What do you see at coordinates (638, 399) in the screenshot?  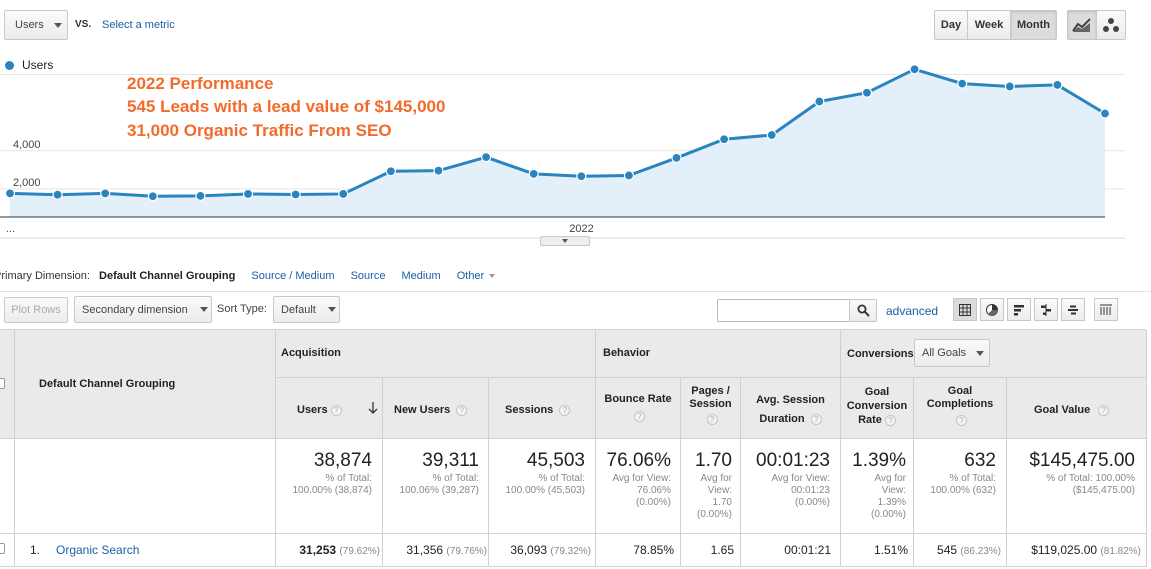 I see `col-bounce-rate-label: Bounce Rate` at bounding box center [638, 399].